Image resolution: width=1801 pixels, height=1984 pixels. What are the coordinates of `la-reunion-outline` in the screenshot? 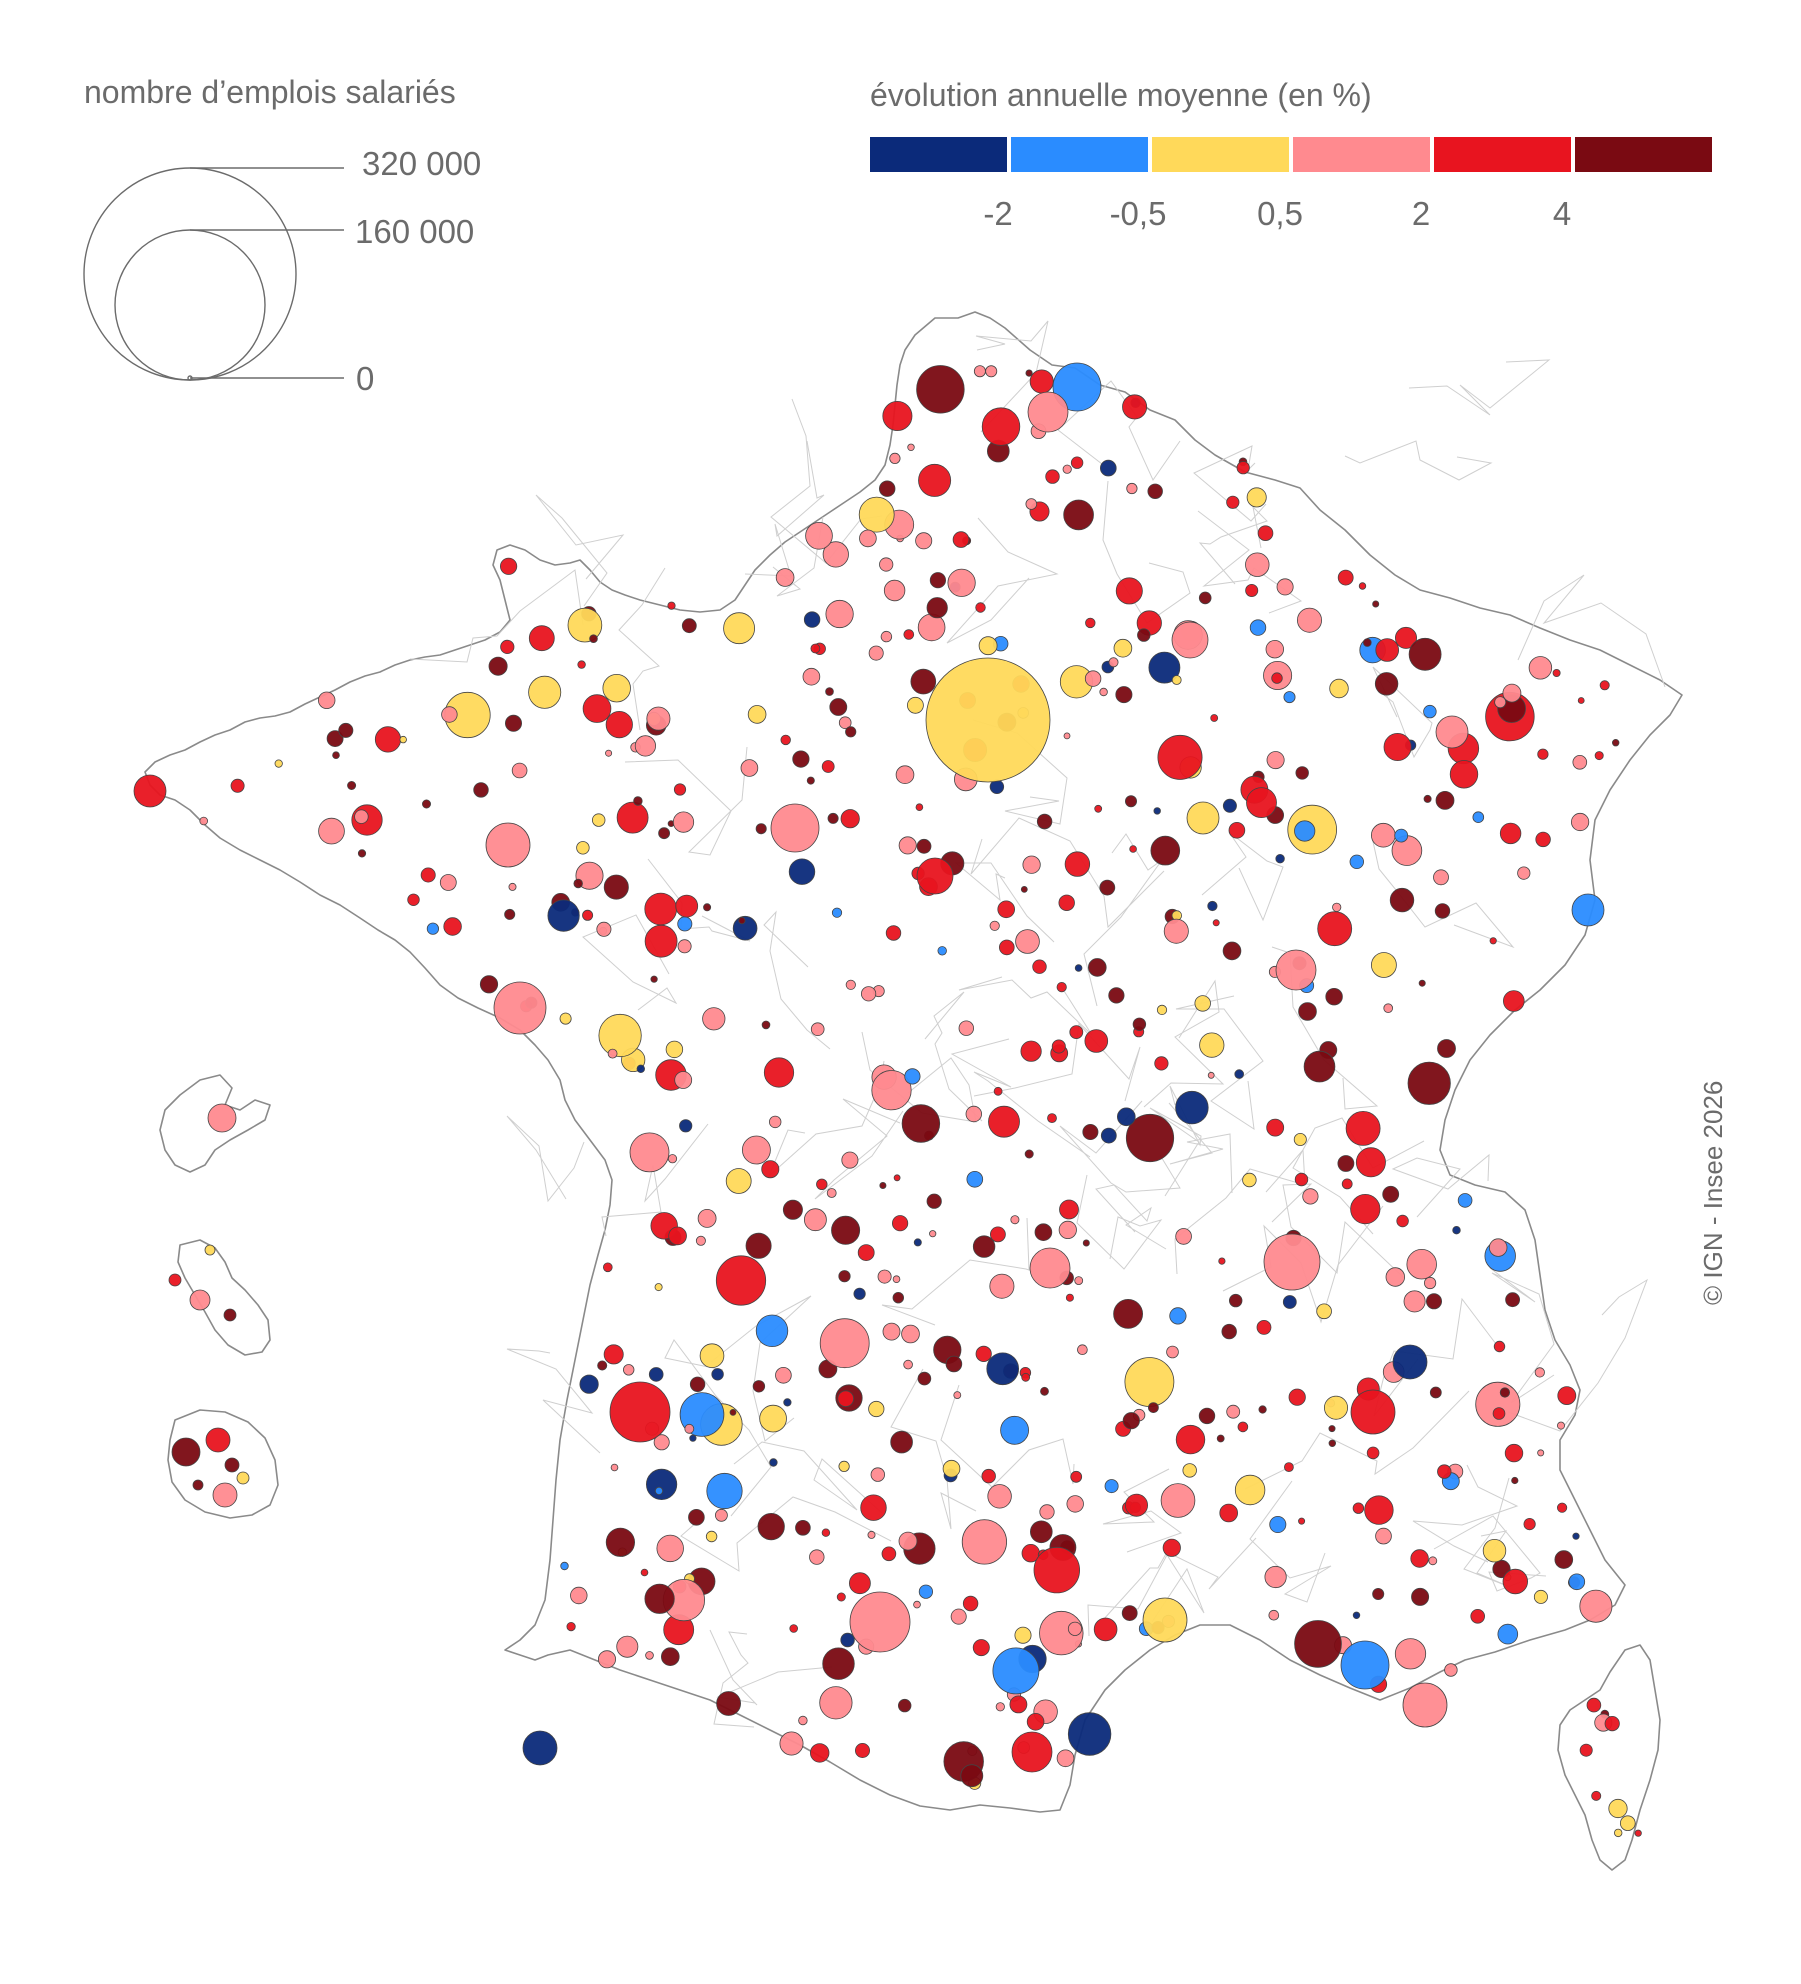 It's located at (223, 1464).